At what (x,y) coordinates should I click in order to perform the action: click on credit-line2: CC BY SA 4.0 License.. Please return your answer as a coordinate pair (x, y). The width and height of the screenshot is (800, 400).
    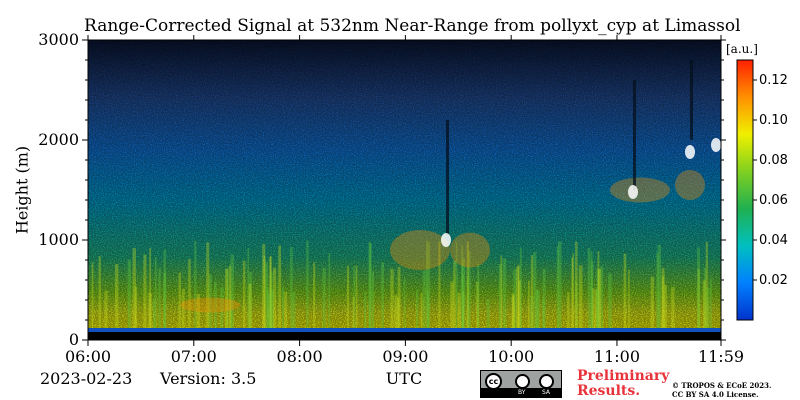
    Looking at the image, I should click on (715, 394).